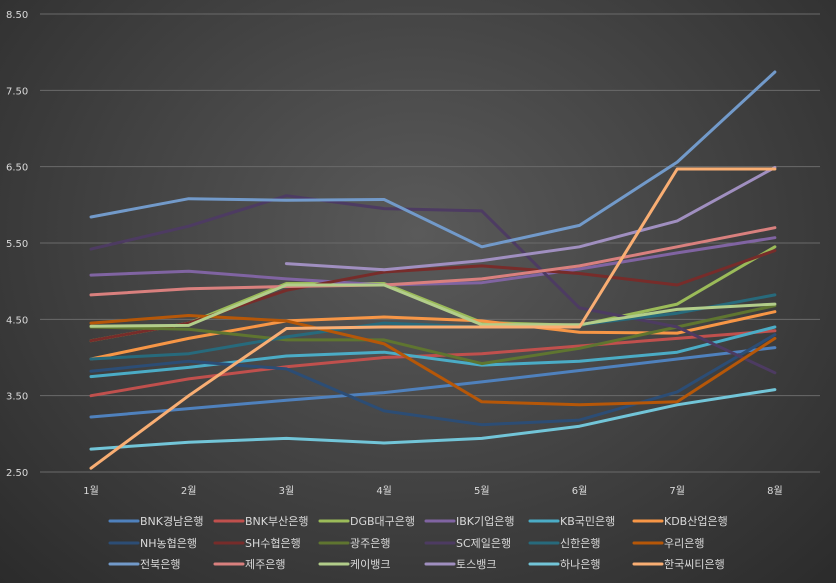 Image resolution: width=836 pixels, height=583 pixels. What do you see at coordinates (370, 543) in the screenshot?
I see `legend-label: 광주은행` at bounding box center [370, 543].